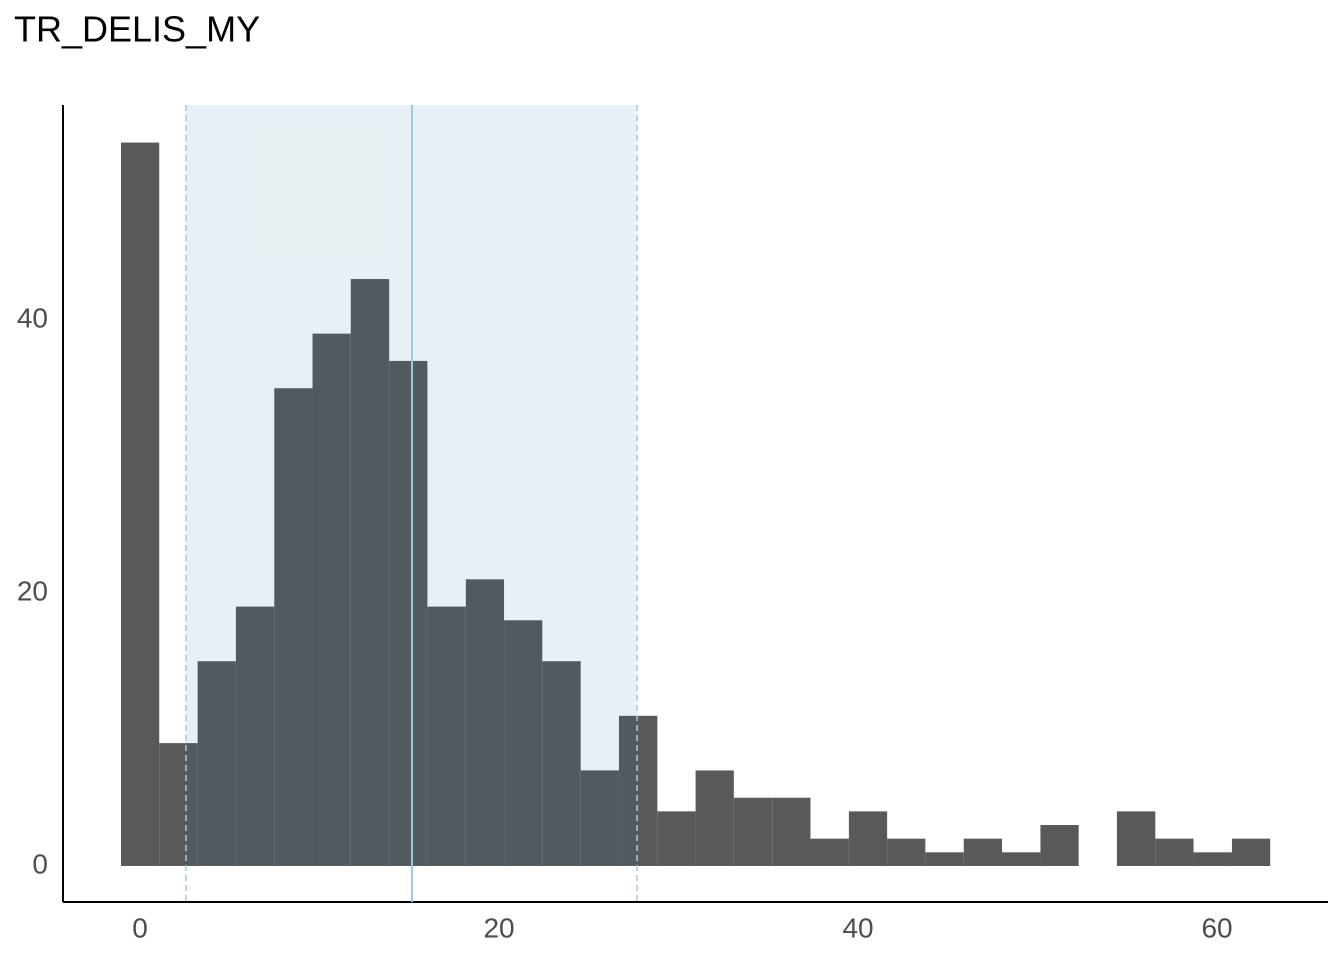 This screenshot has height=960, width=1344. Describe the element at coordinates (857, 927) in the screenshot. I see `x-tick-label: 40` at that location.